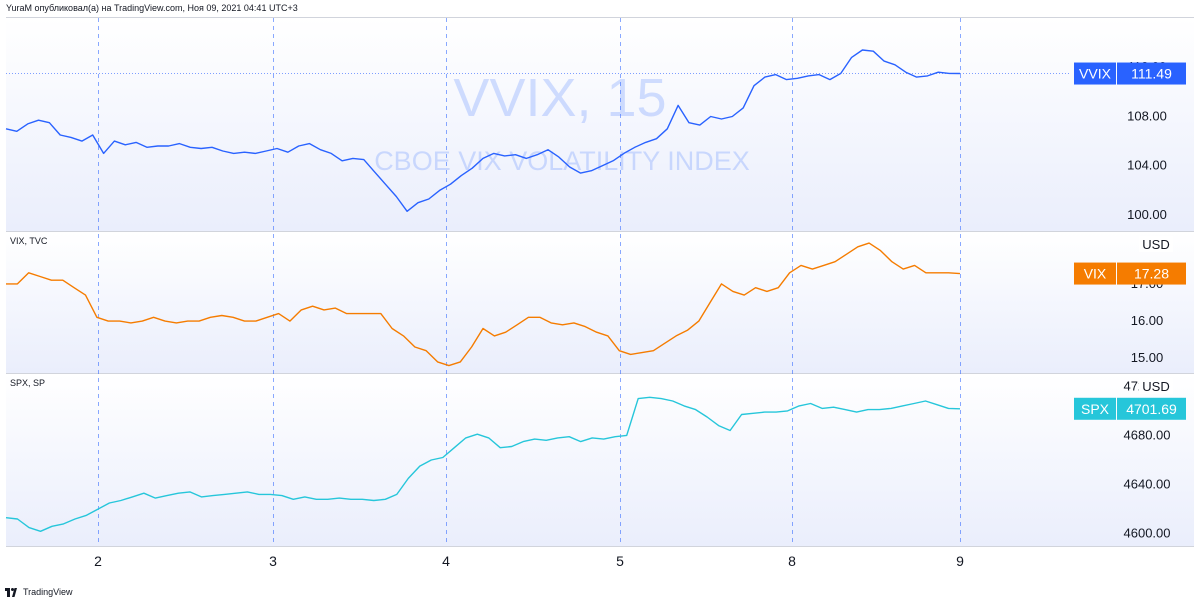 The width and height of the screenshot is (1200, 601). Describe the element at coordinates (1147, 484) in the screenshot. I see `spx-y-tick-label: 4640.00` at that location.